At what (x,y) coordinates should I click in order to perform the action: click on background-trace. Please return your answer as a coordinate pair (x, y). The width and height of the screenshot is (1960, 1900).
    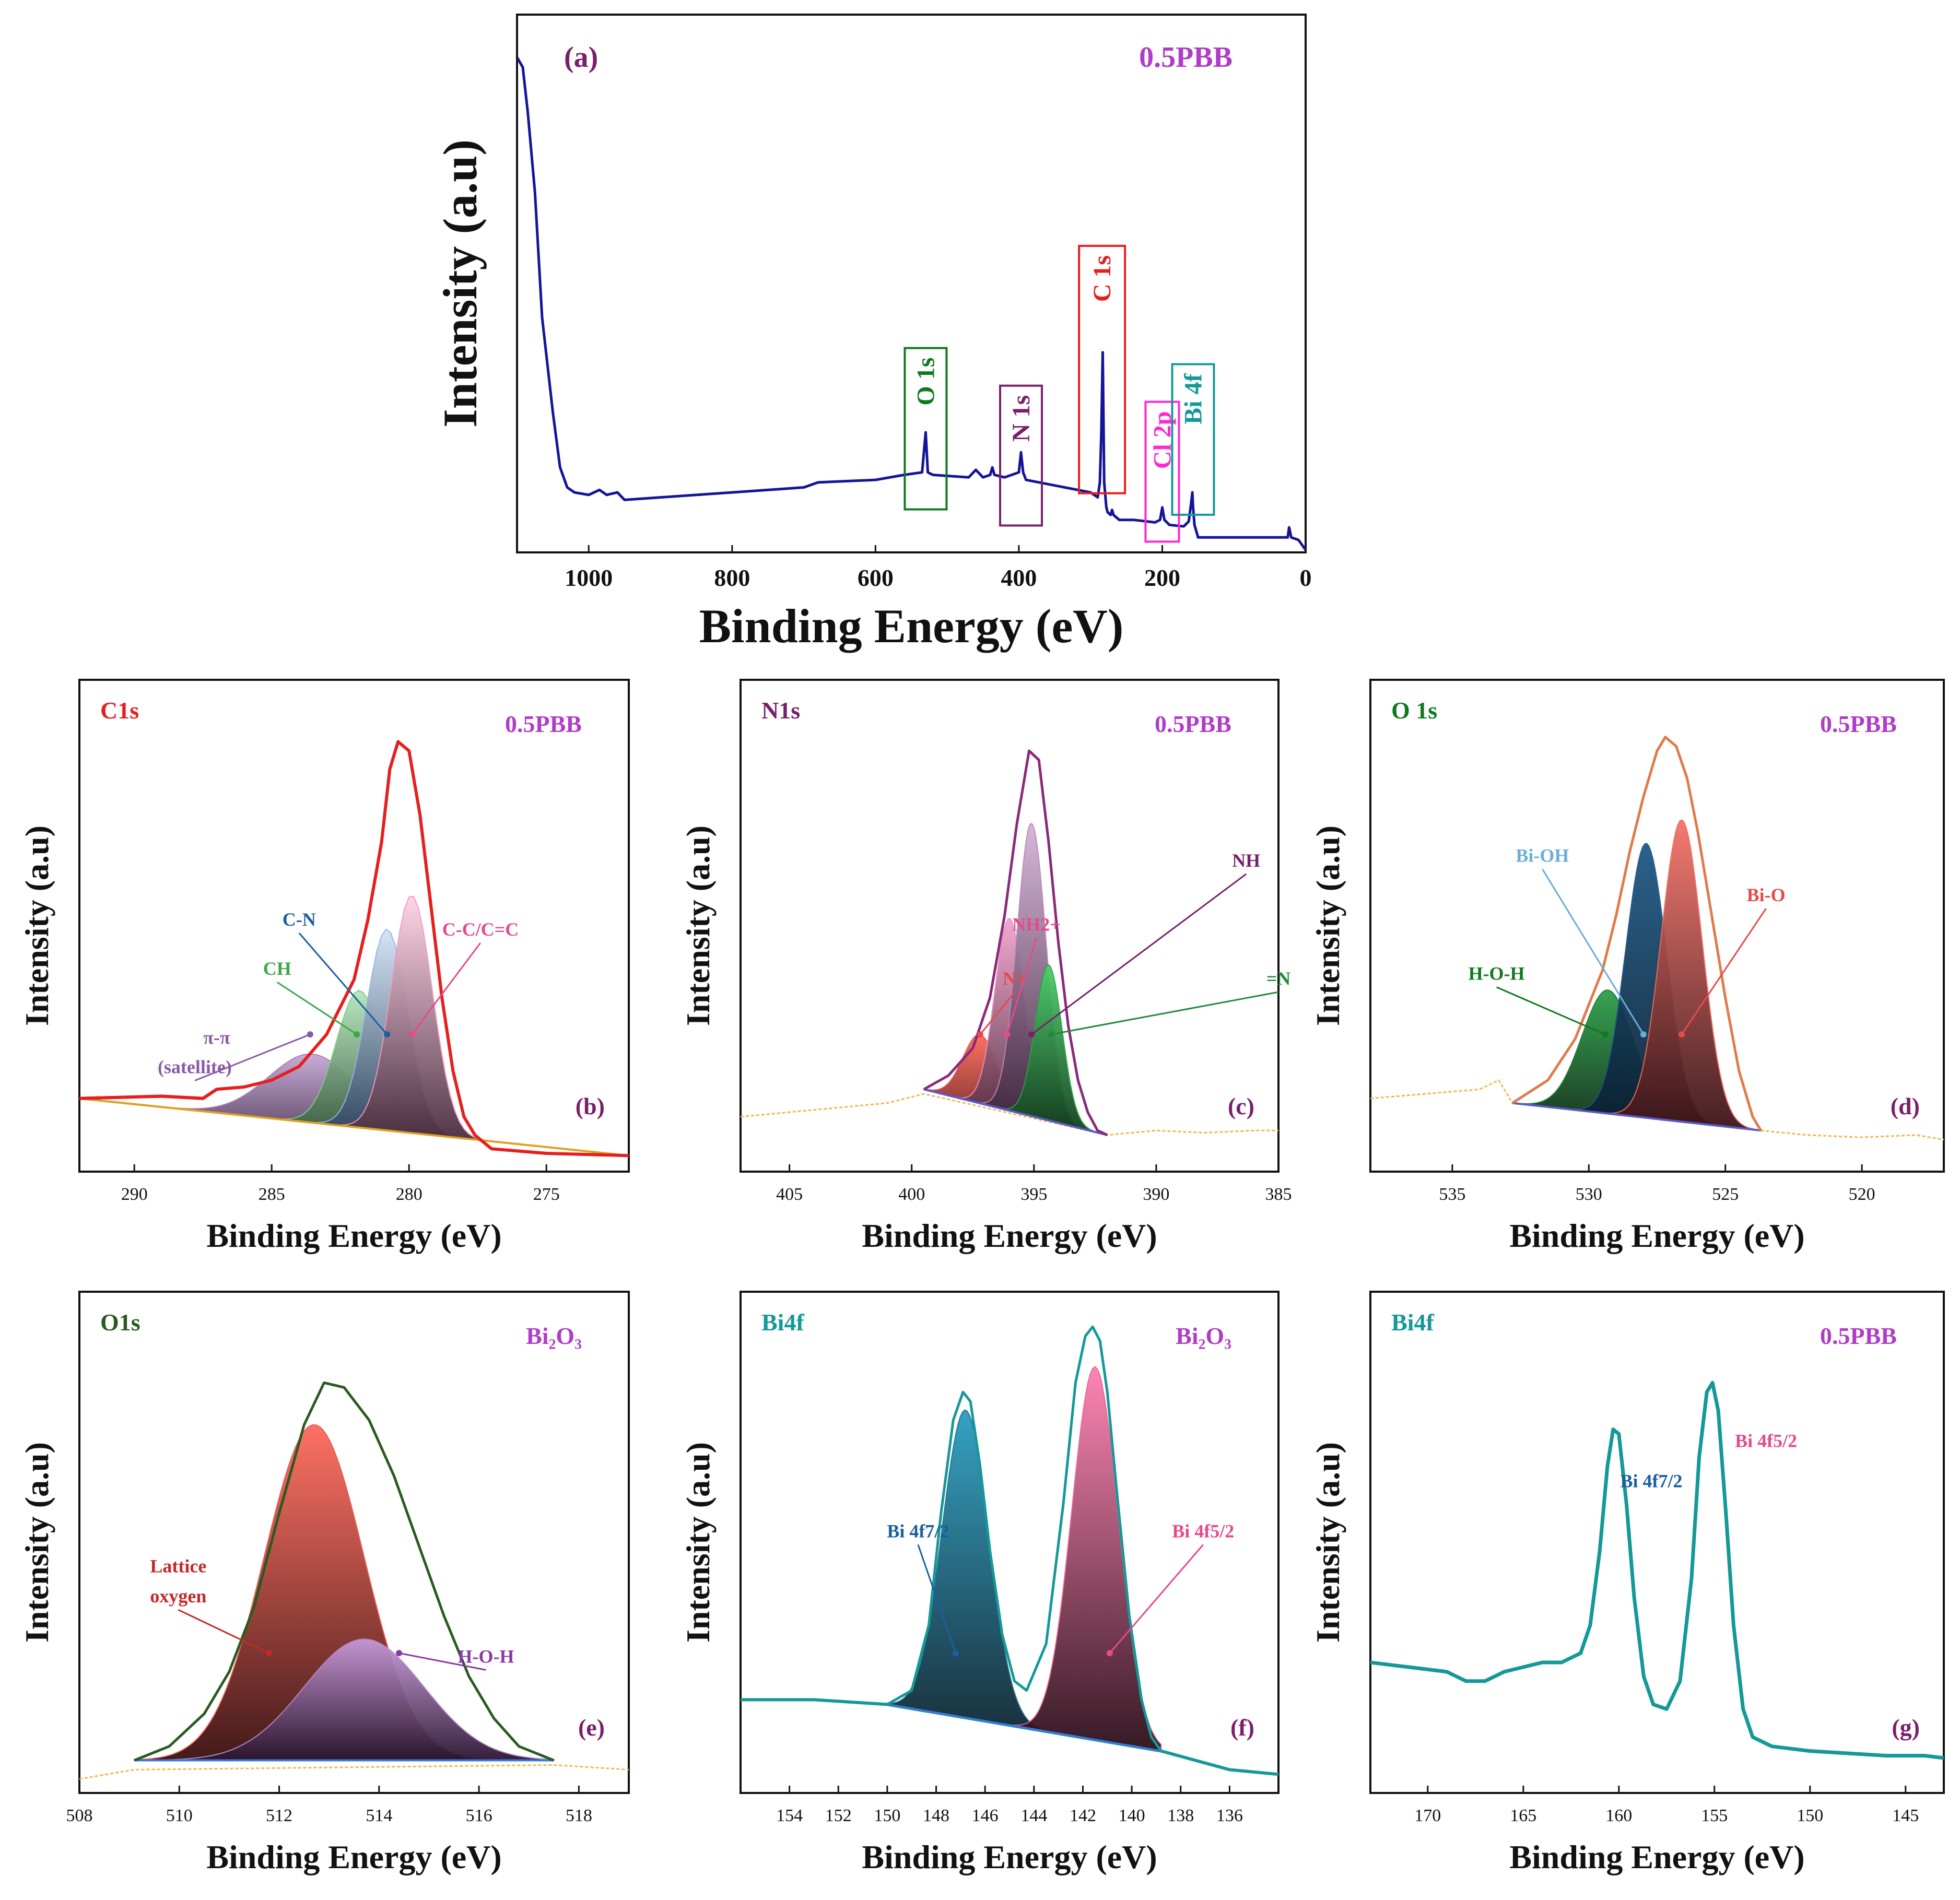
    Looking at the image, I should click on (1009, 1114).